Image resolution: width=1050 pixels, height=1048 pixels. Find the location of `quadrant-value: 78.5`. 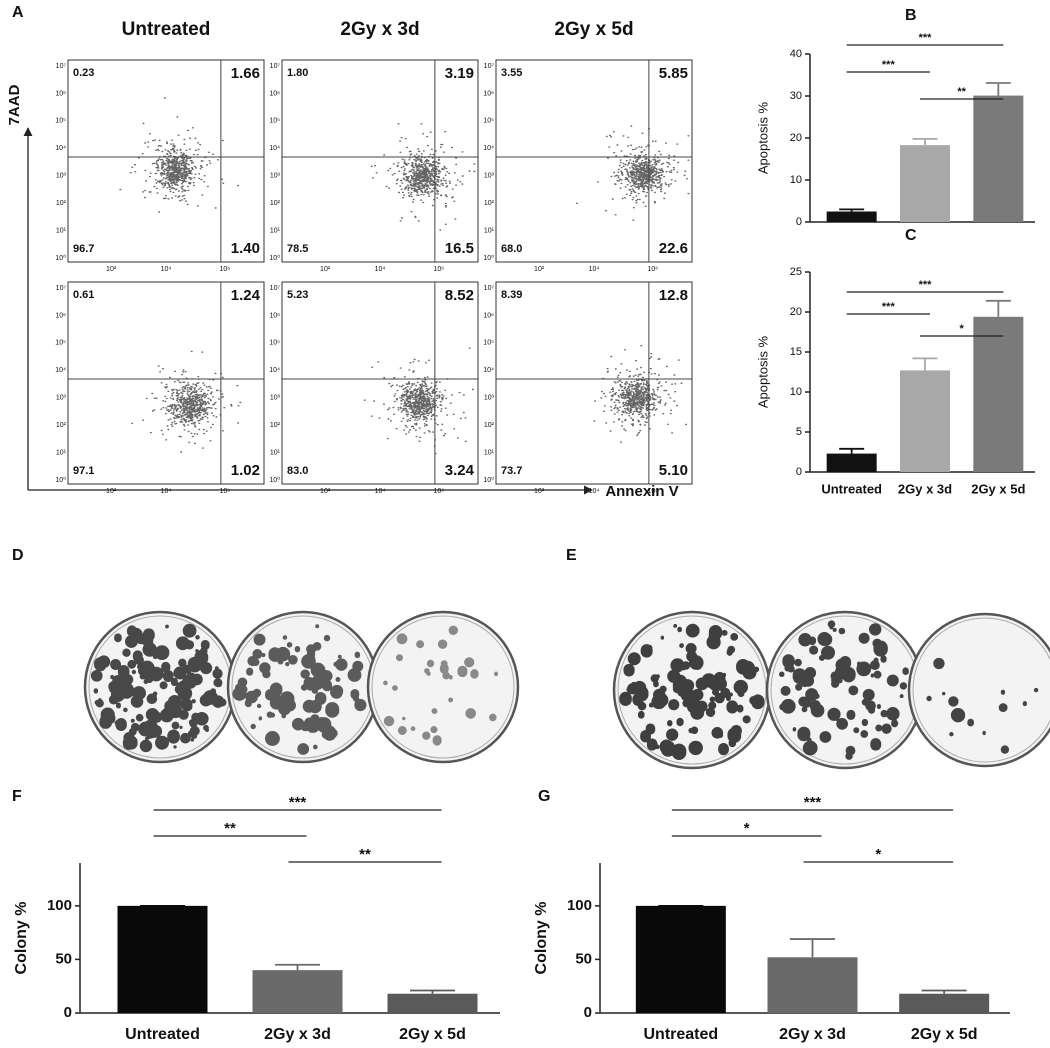

quadrant-value: 78.5 is located at coordinates (297, 249).